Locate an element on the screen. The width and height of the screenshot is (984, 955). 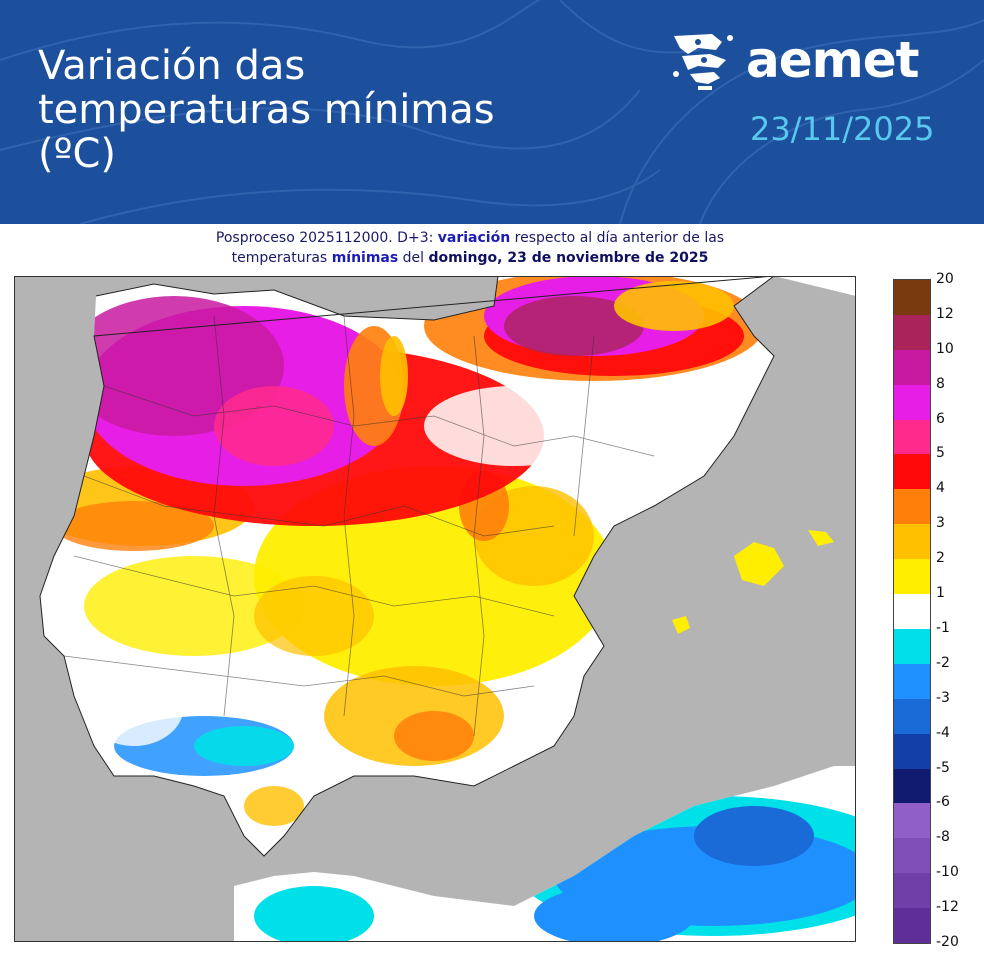
legend-label: 6 is located at coordinates (940, 418).